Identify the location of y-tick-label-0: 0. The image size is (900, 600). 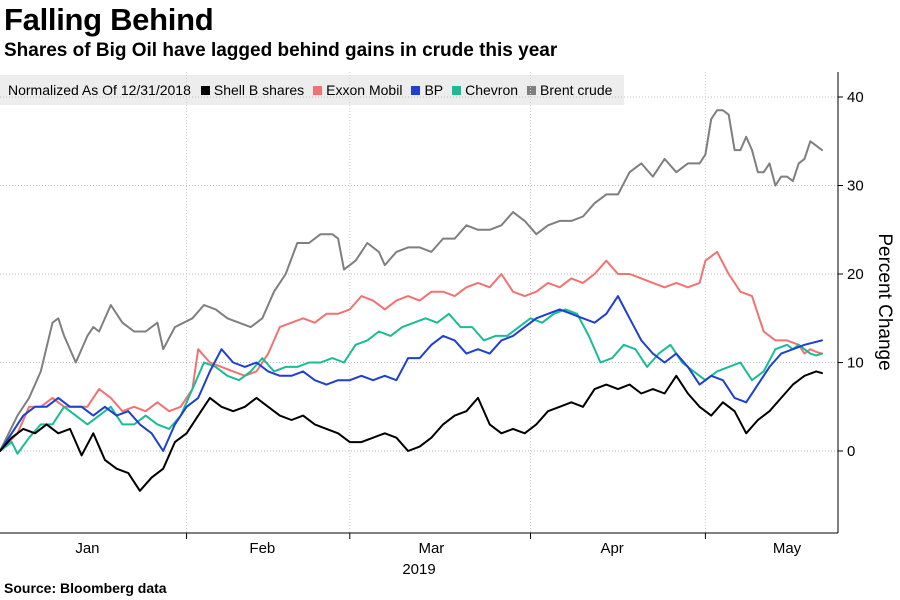
(851, 451).